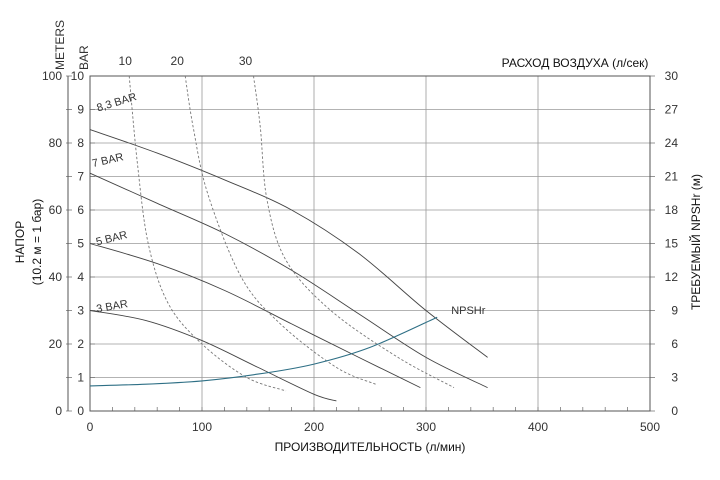  I want to click on x-tick-label: 500, so click(650, 427).